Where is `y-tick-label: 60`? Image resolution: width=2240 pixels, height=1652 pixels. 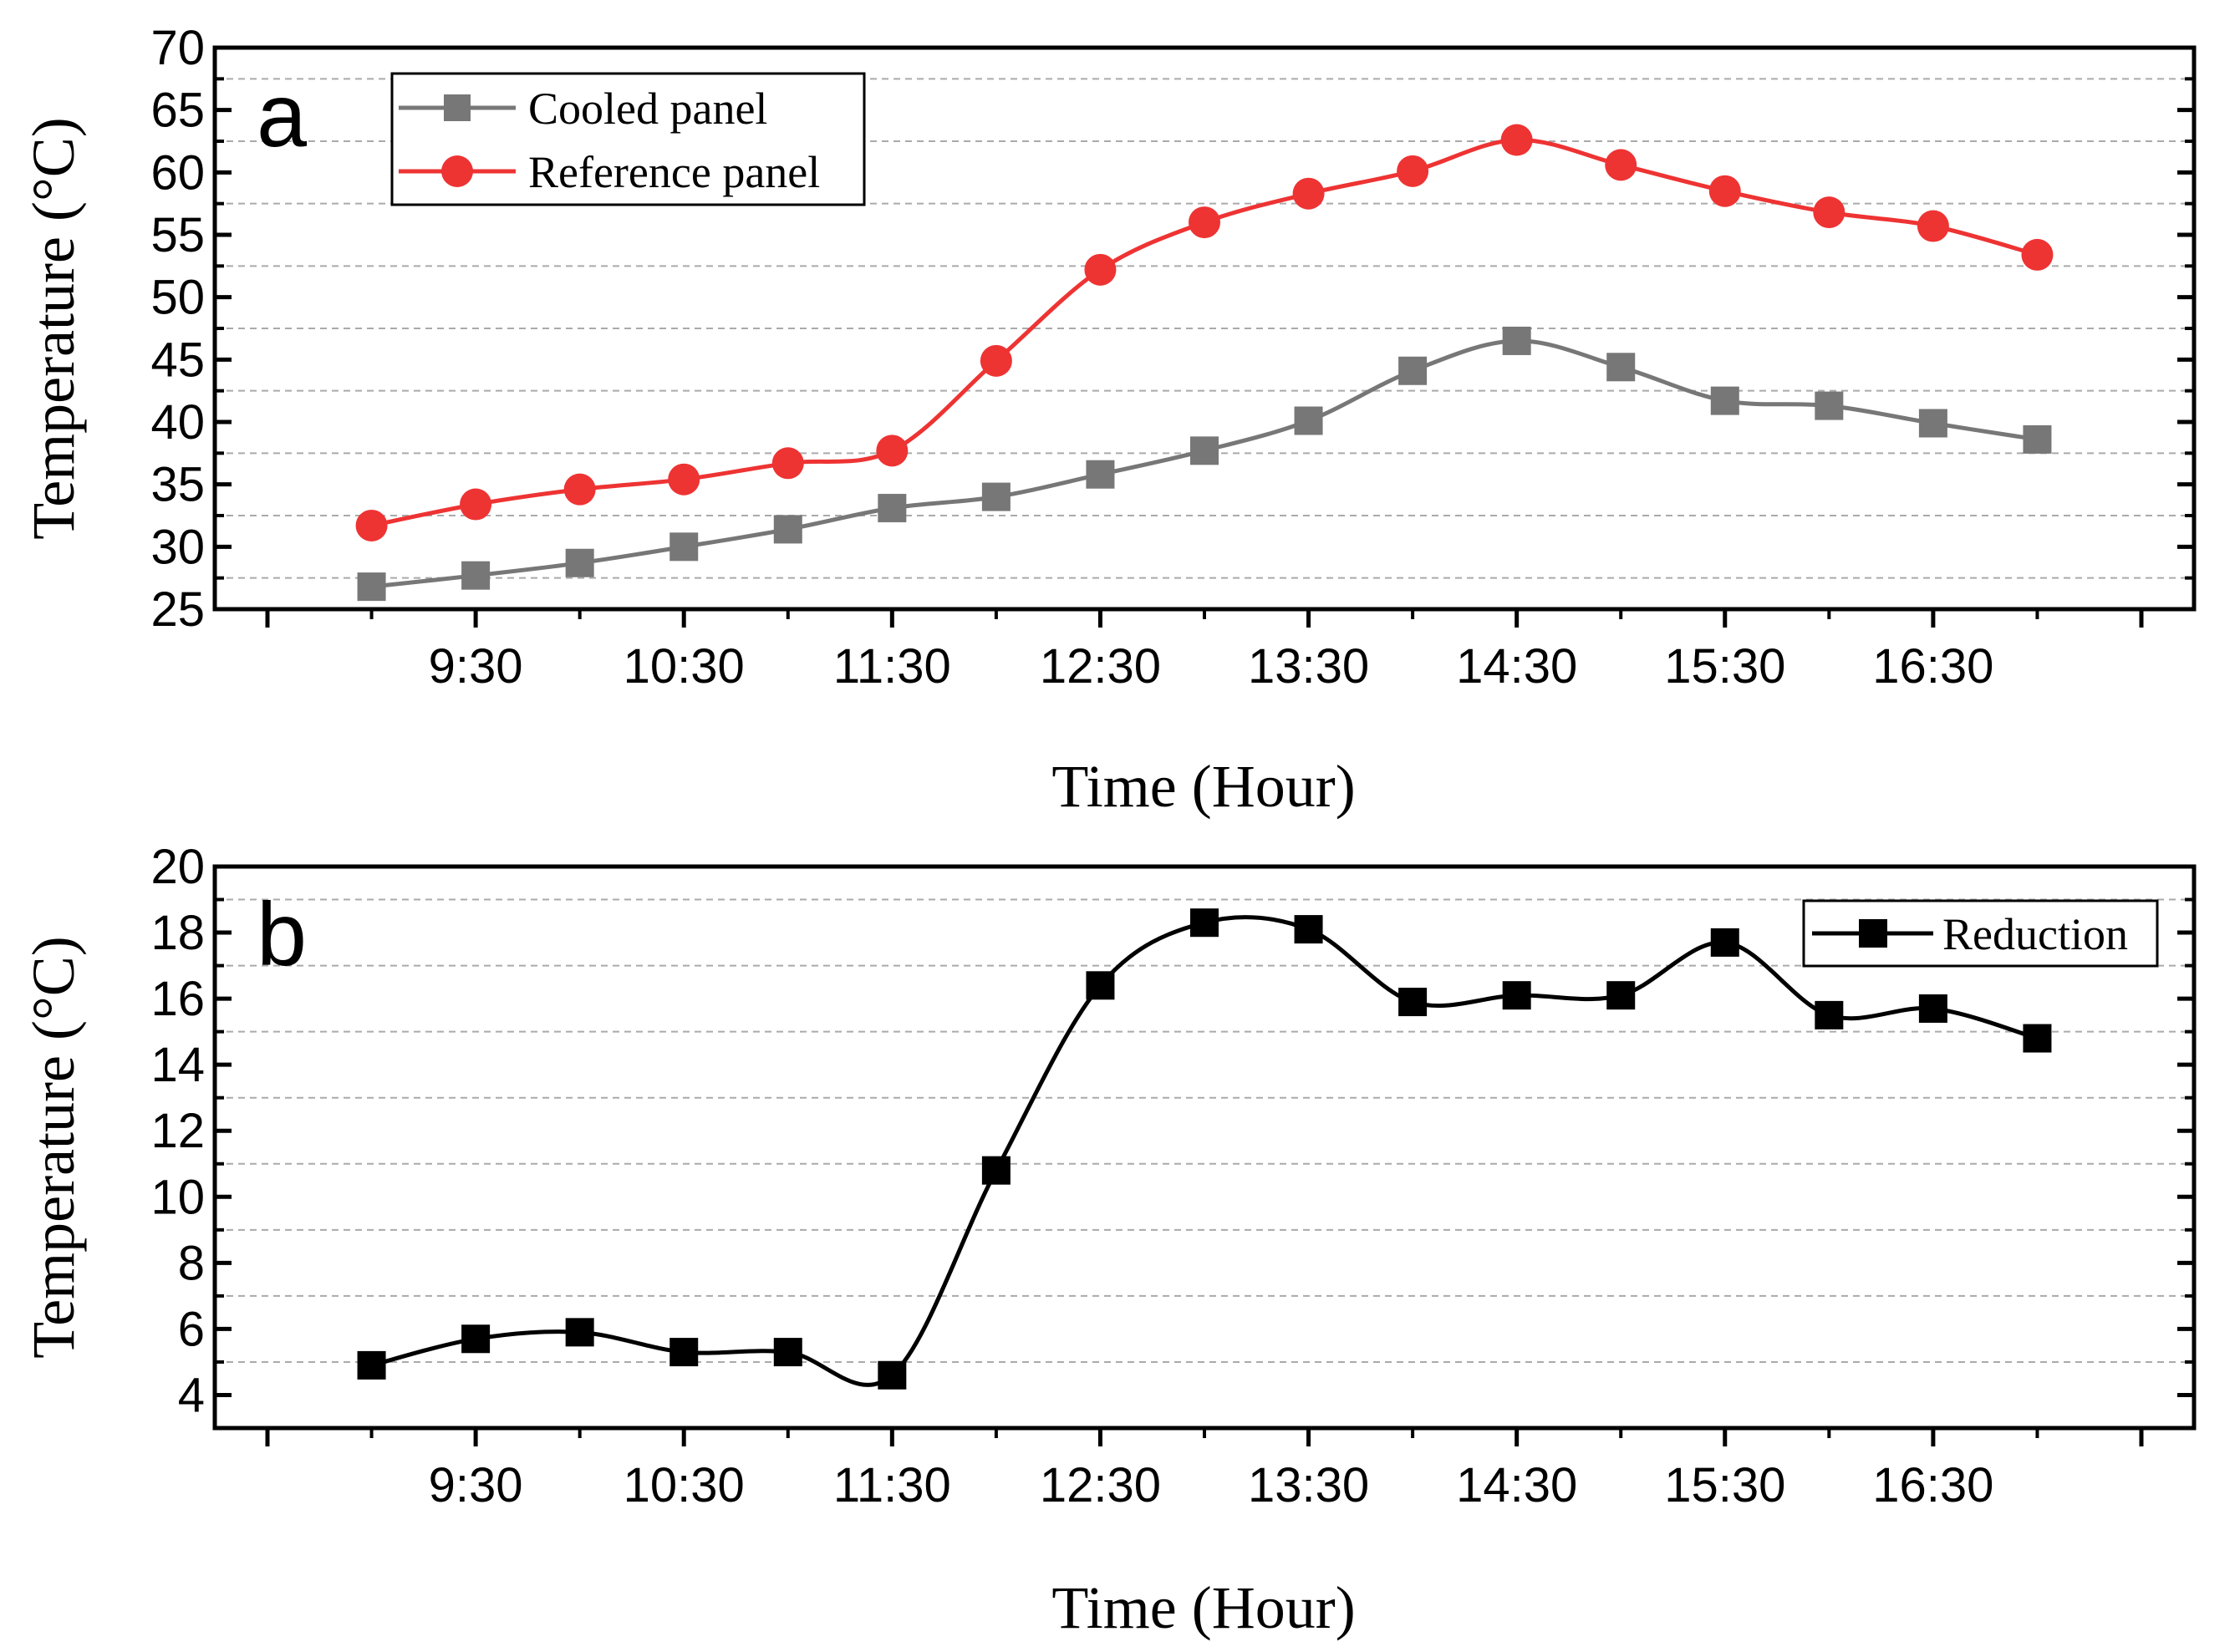 y-tick-label: 60 is located at coordinates (177, 173).